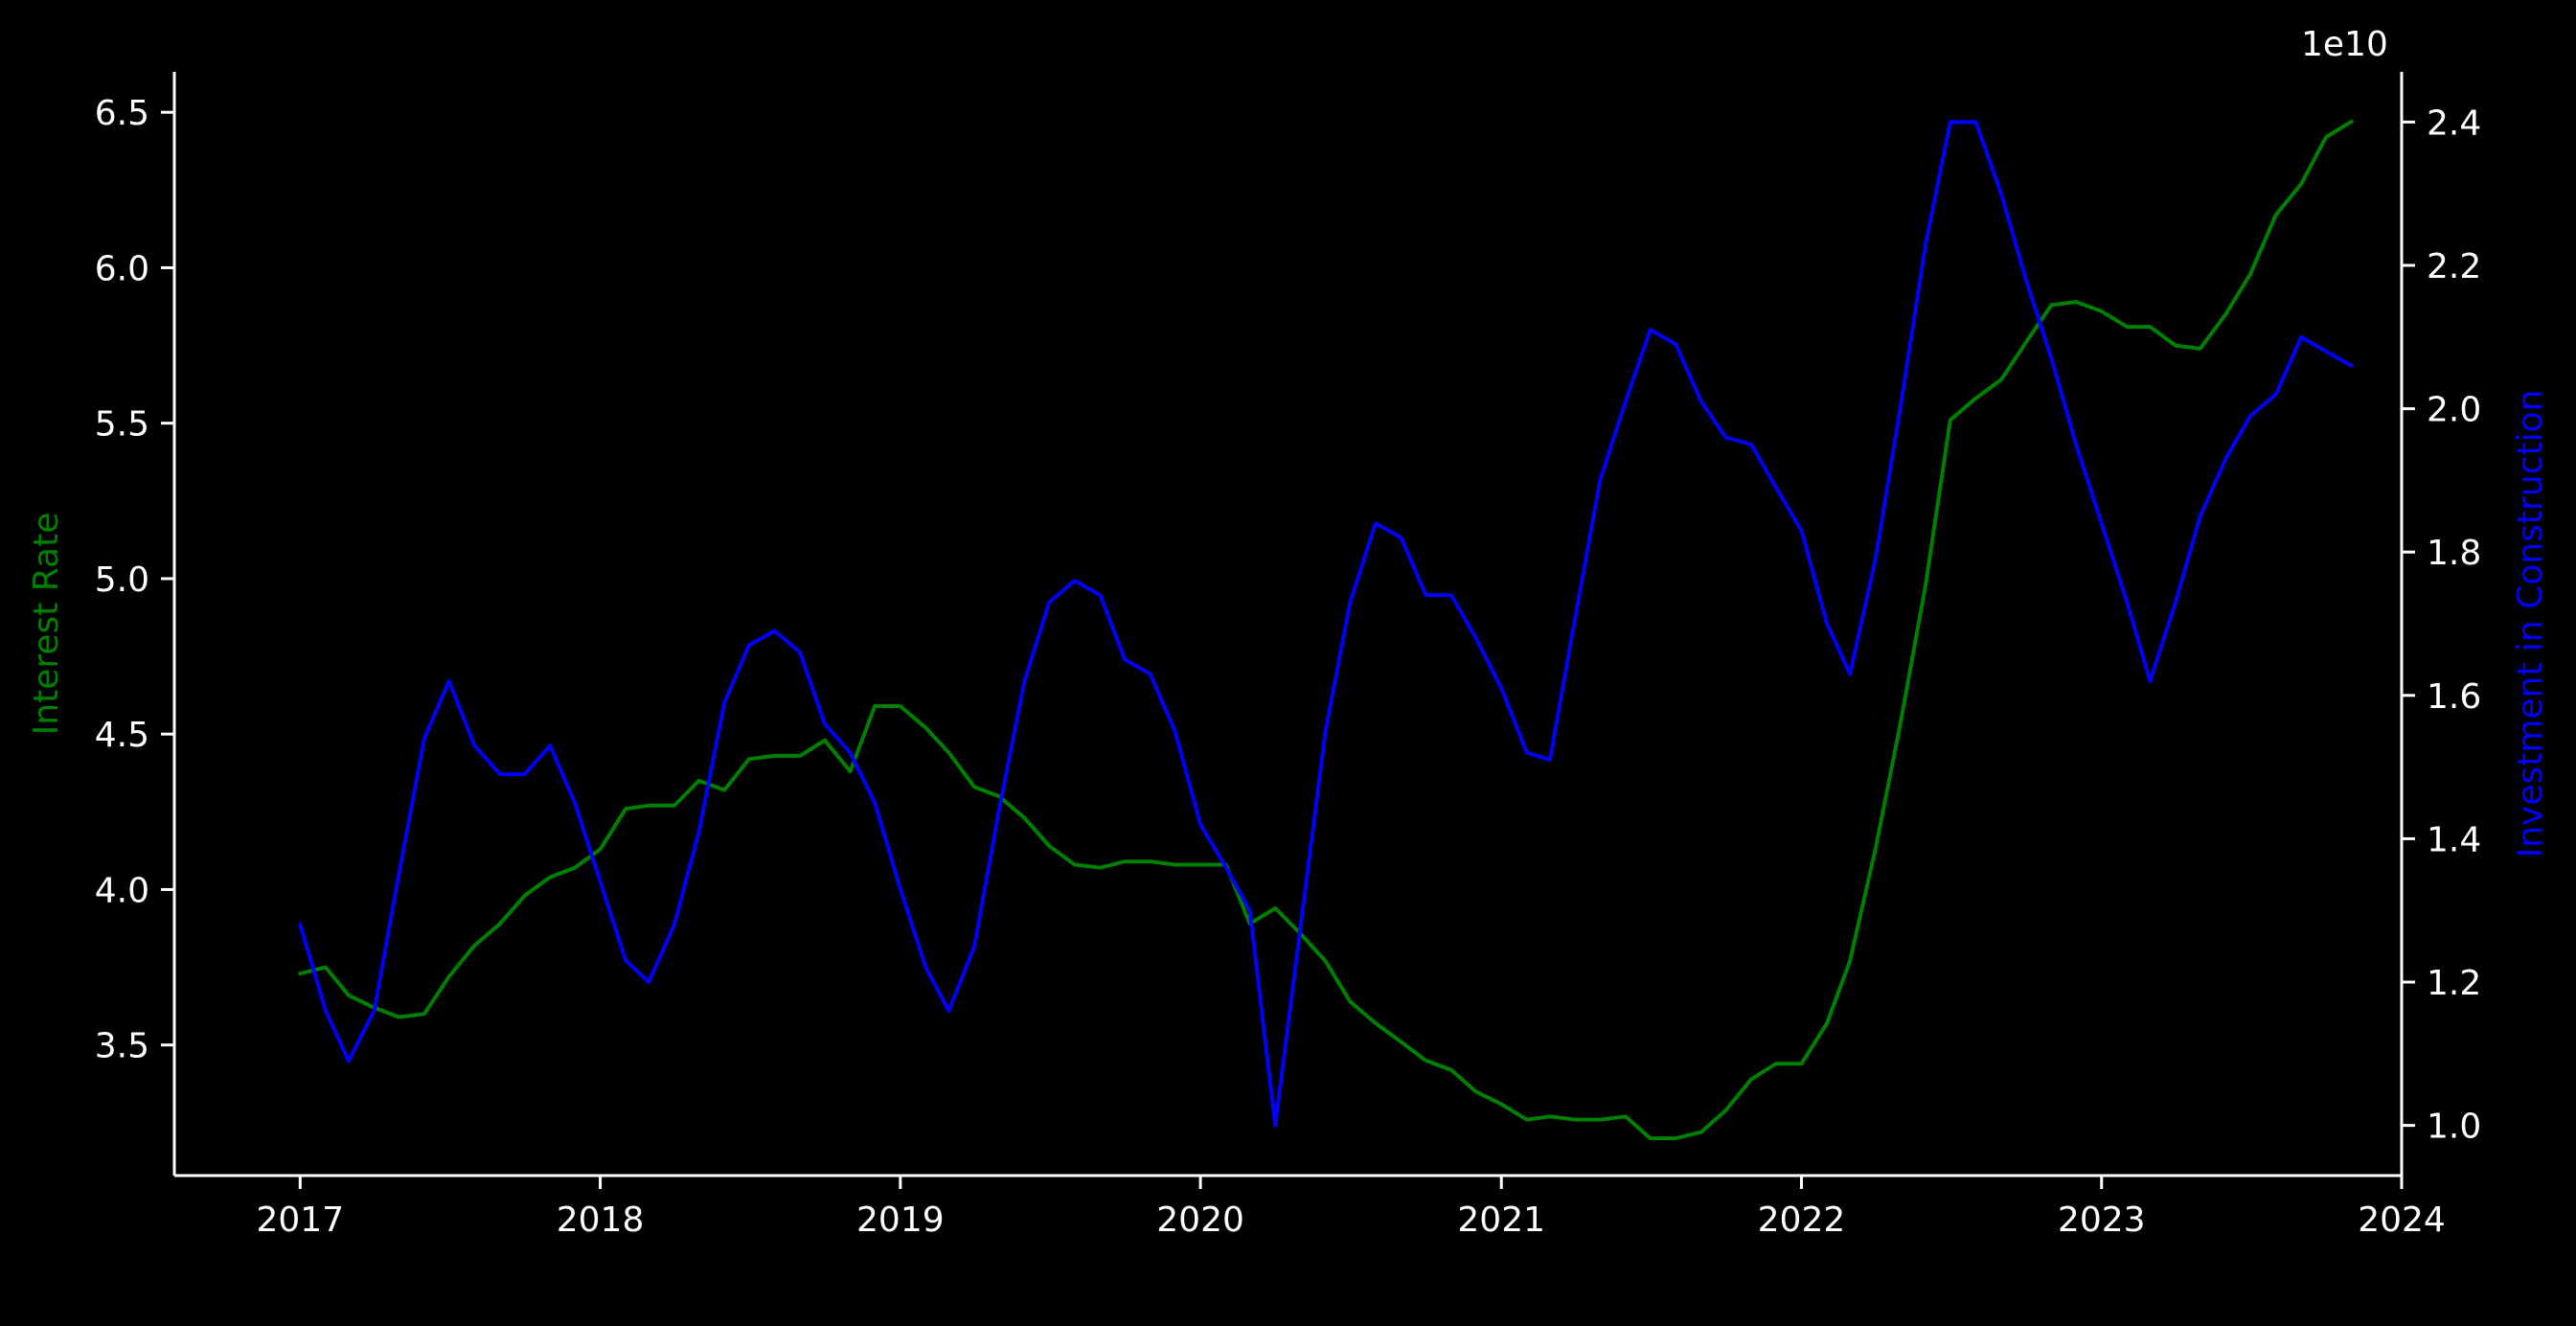 Image resolution: width=2576 pixels, height=1326 pixels. I want to click on right-tick-label: 2.0, so click(2454, 410).